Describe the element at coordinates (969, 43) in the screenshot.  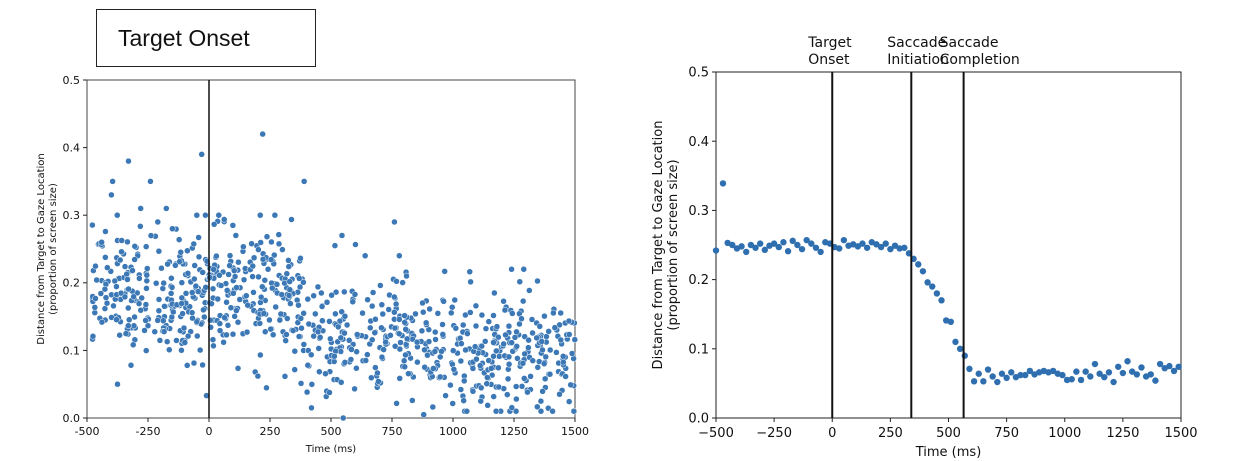
I see `event-annotation-label: Saccade` at that location.